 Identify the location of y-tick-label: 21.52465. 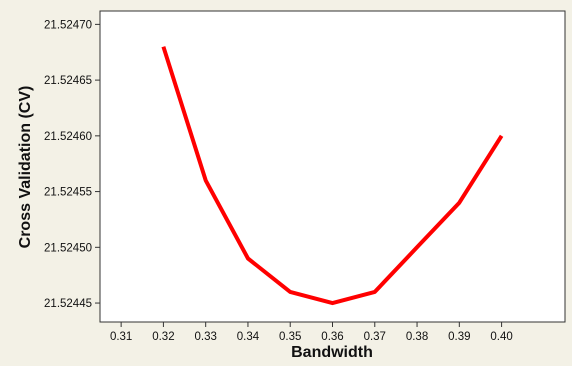
(68, 81).